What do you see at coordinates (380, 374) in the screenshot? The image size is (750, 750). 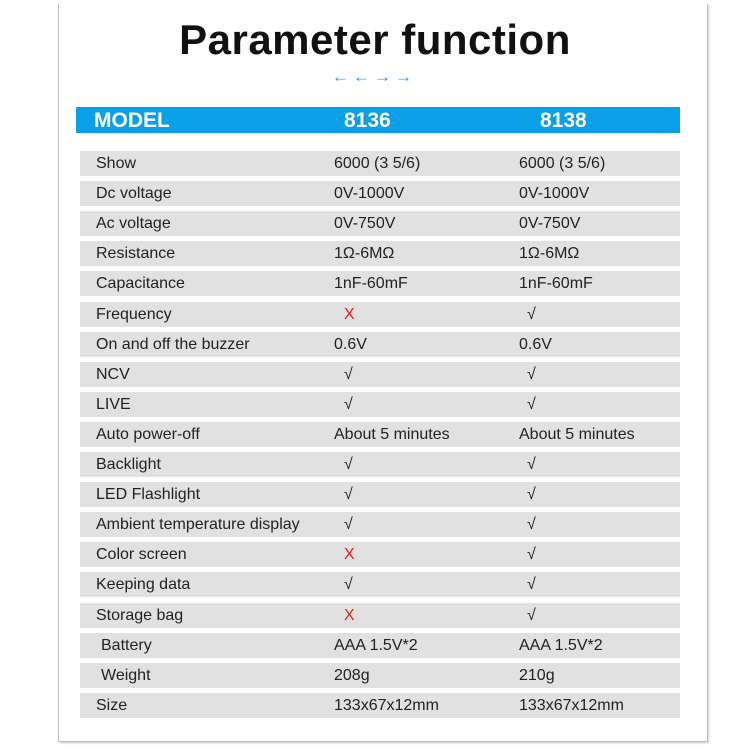 I see `table-row: NCV √ √` at bounding box center [380, 374].